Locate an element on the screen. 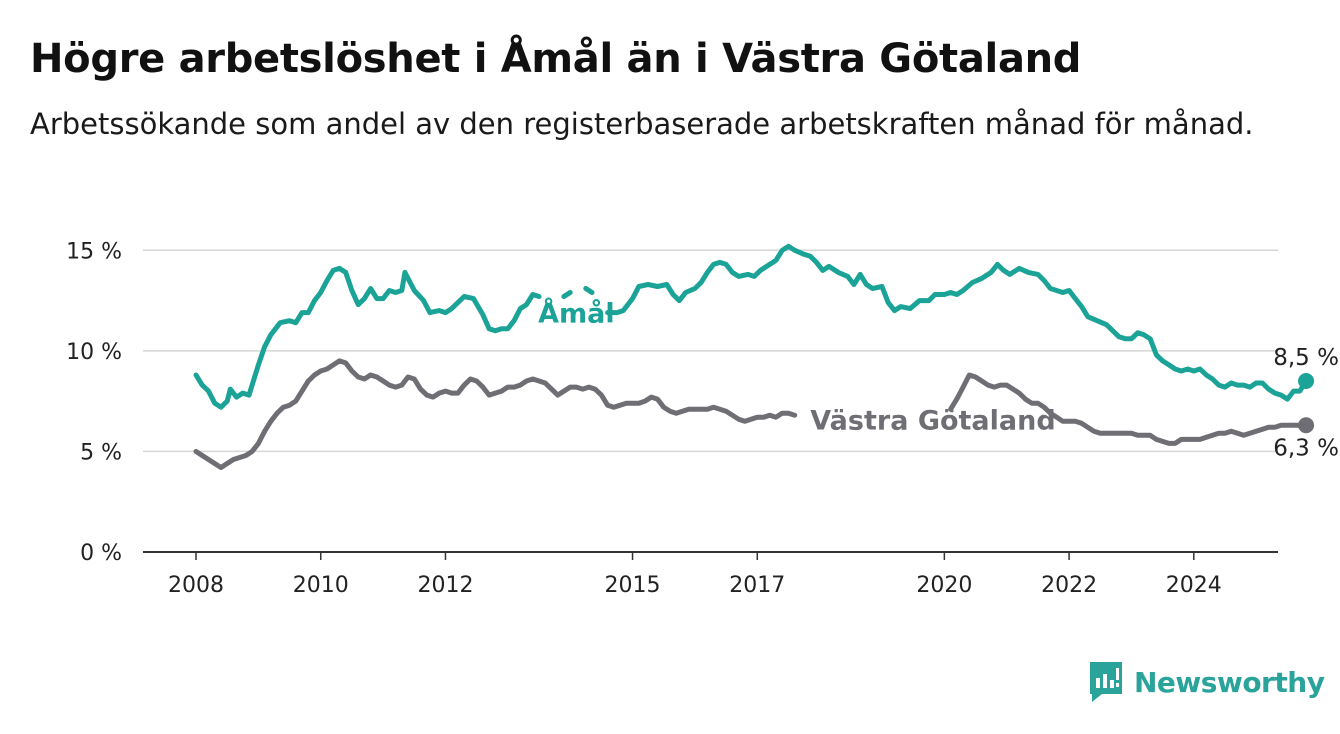 Image resolution: width=1340 pixels, height=734 pixels. series-name-label: Åmål is located at coordinates (576, 314).